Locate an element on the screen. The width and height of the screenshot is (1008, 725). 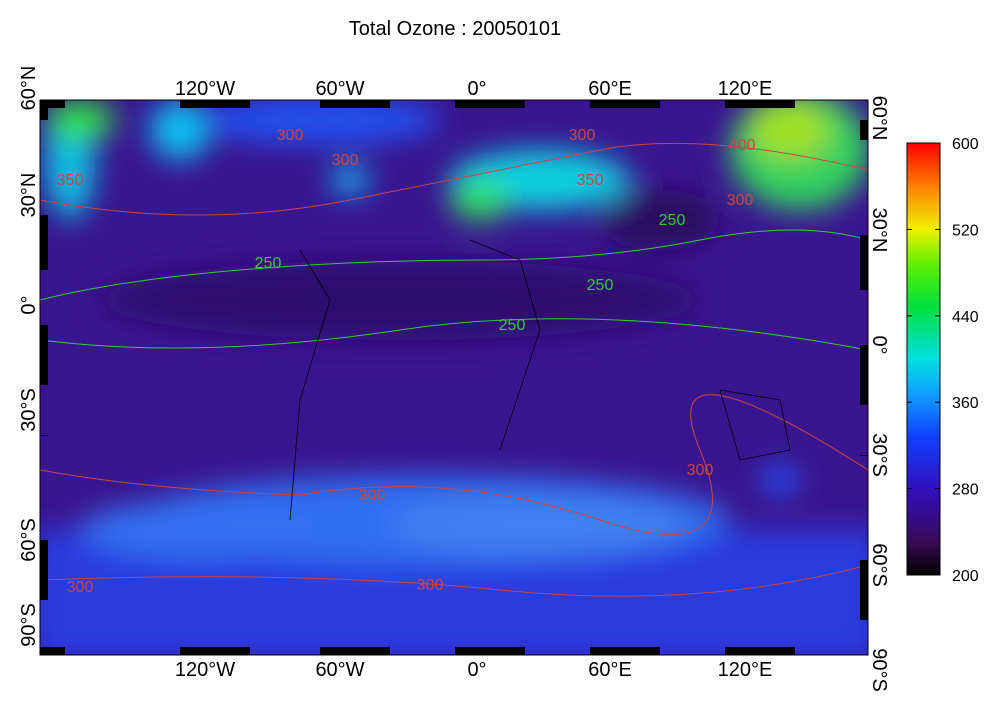
lat-label-right: 30°N is located at coordinates (879, 230).